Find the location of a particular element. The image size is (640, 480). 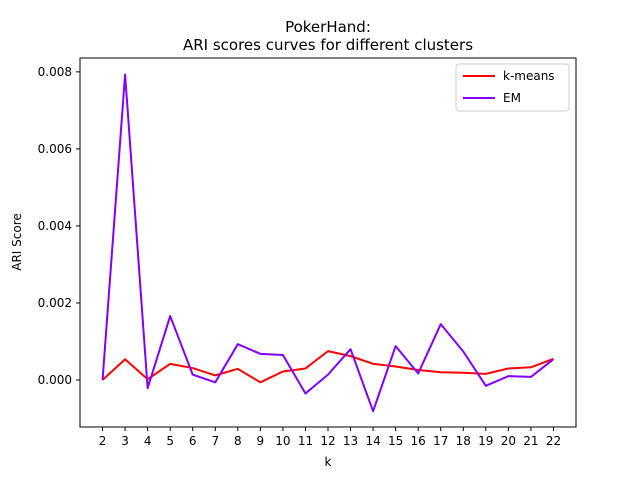

x-tick-label: 20 is located at coordinates (508, 441).